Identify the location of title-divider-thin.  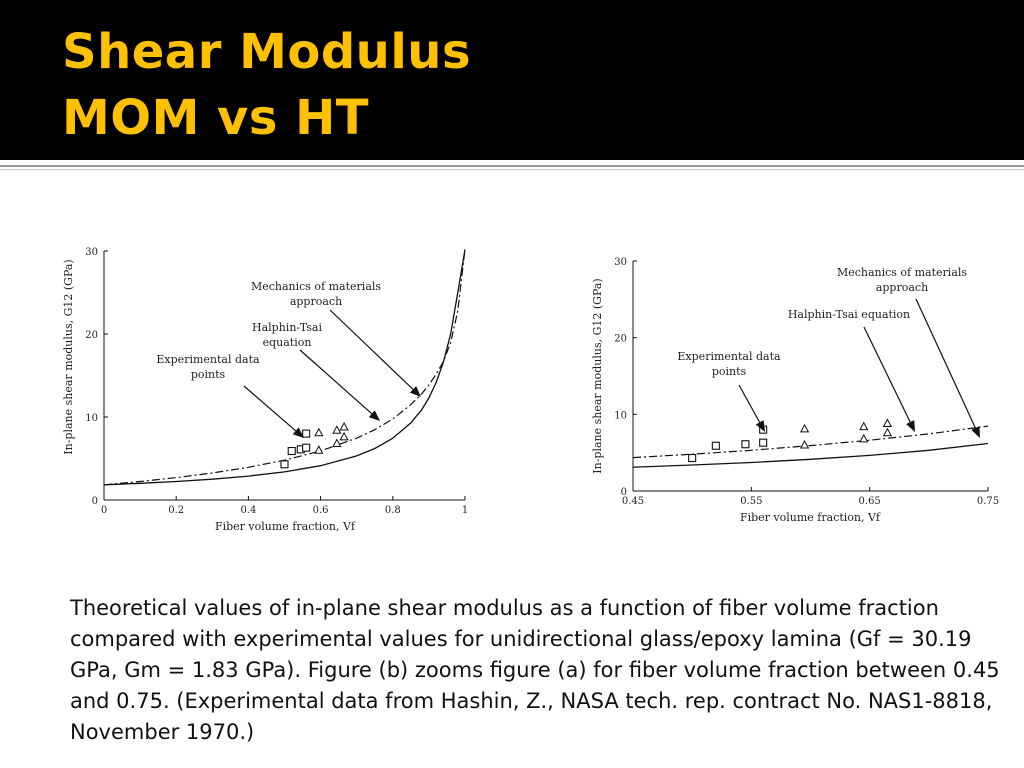
(512, 169).